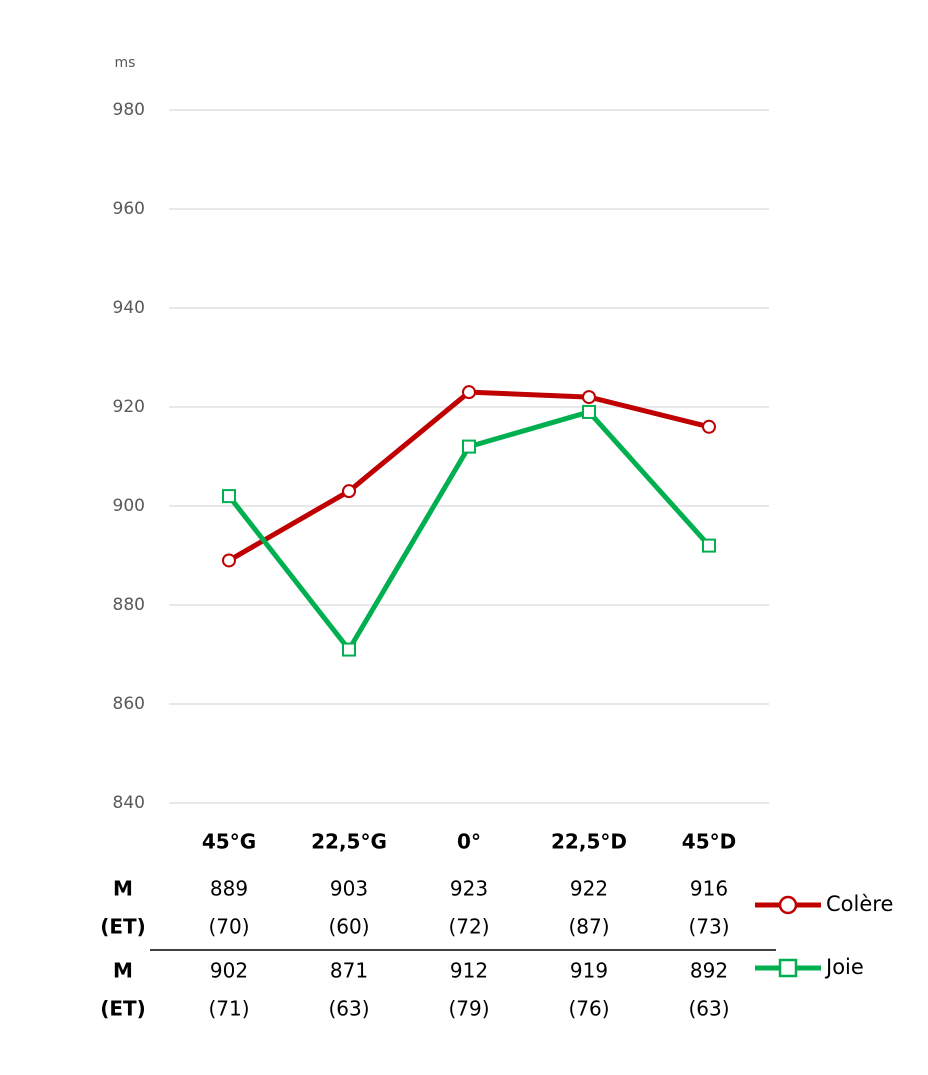  Describe the element at coordinates (129, 803) in the screenshot. I see `y-tick-label: 840` at that location.